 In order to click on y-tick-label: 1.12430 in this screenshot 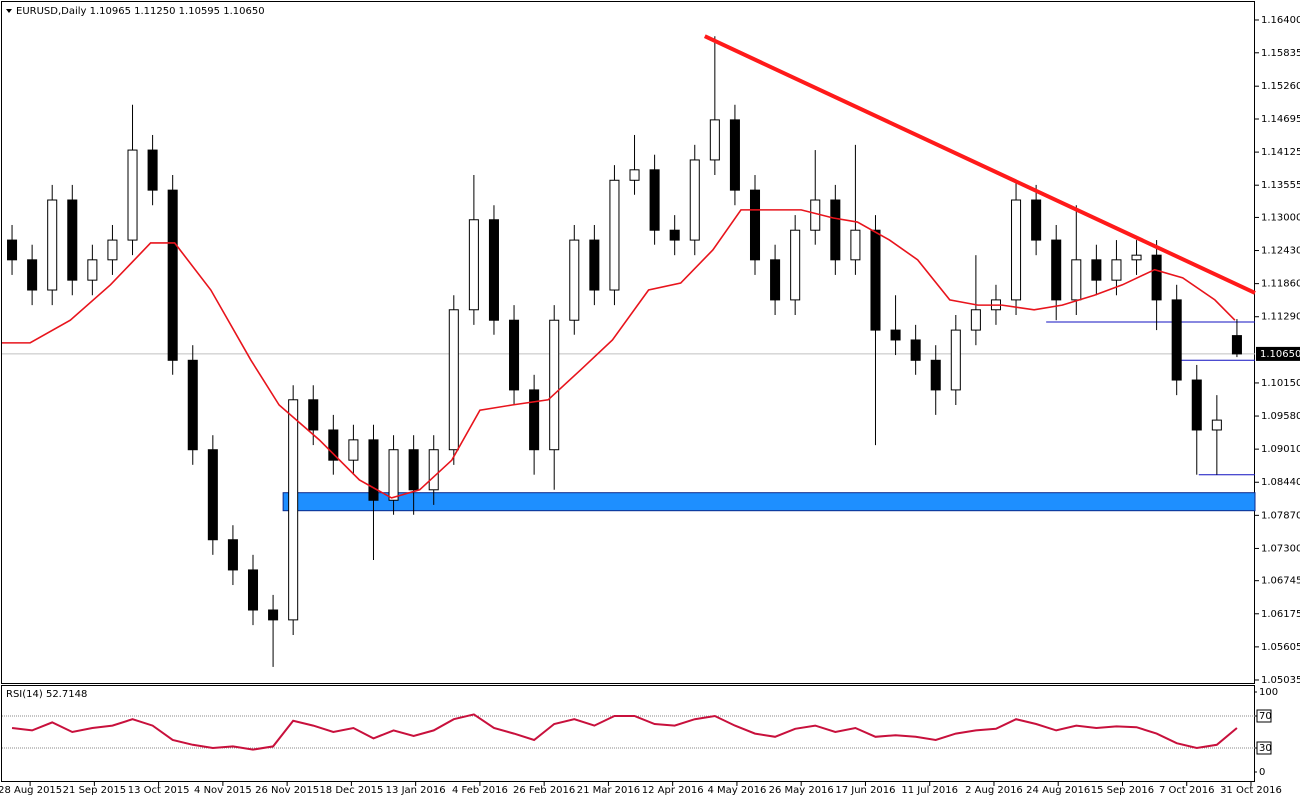, I will do `click(1280, 251)`.